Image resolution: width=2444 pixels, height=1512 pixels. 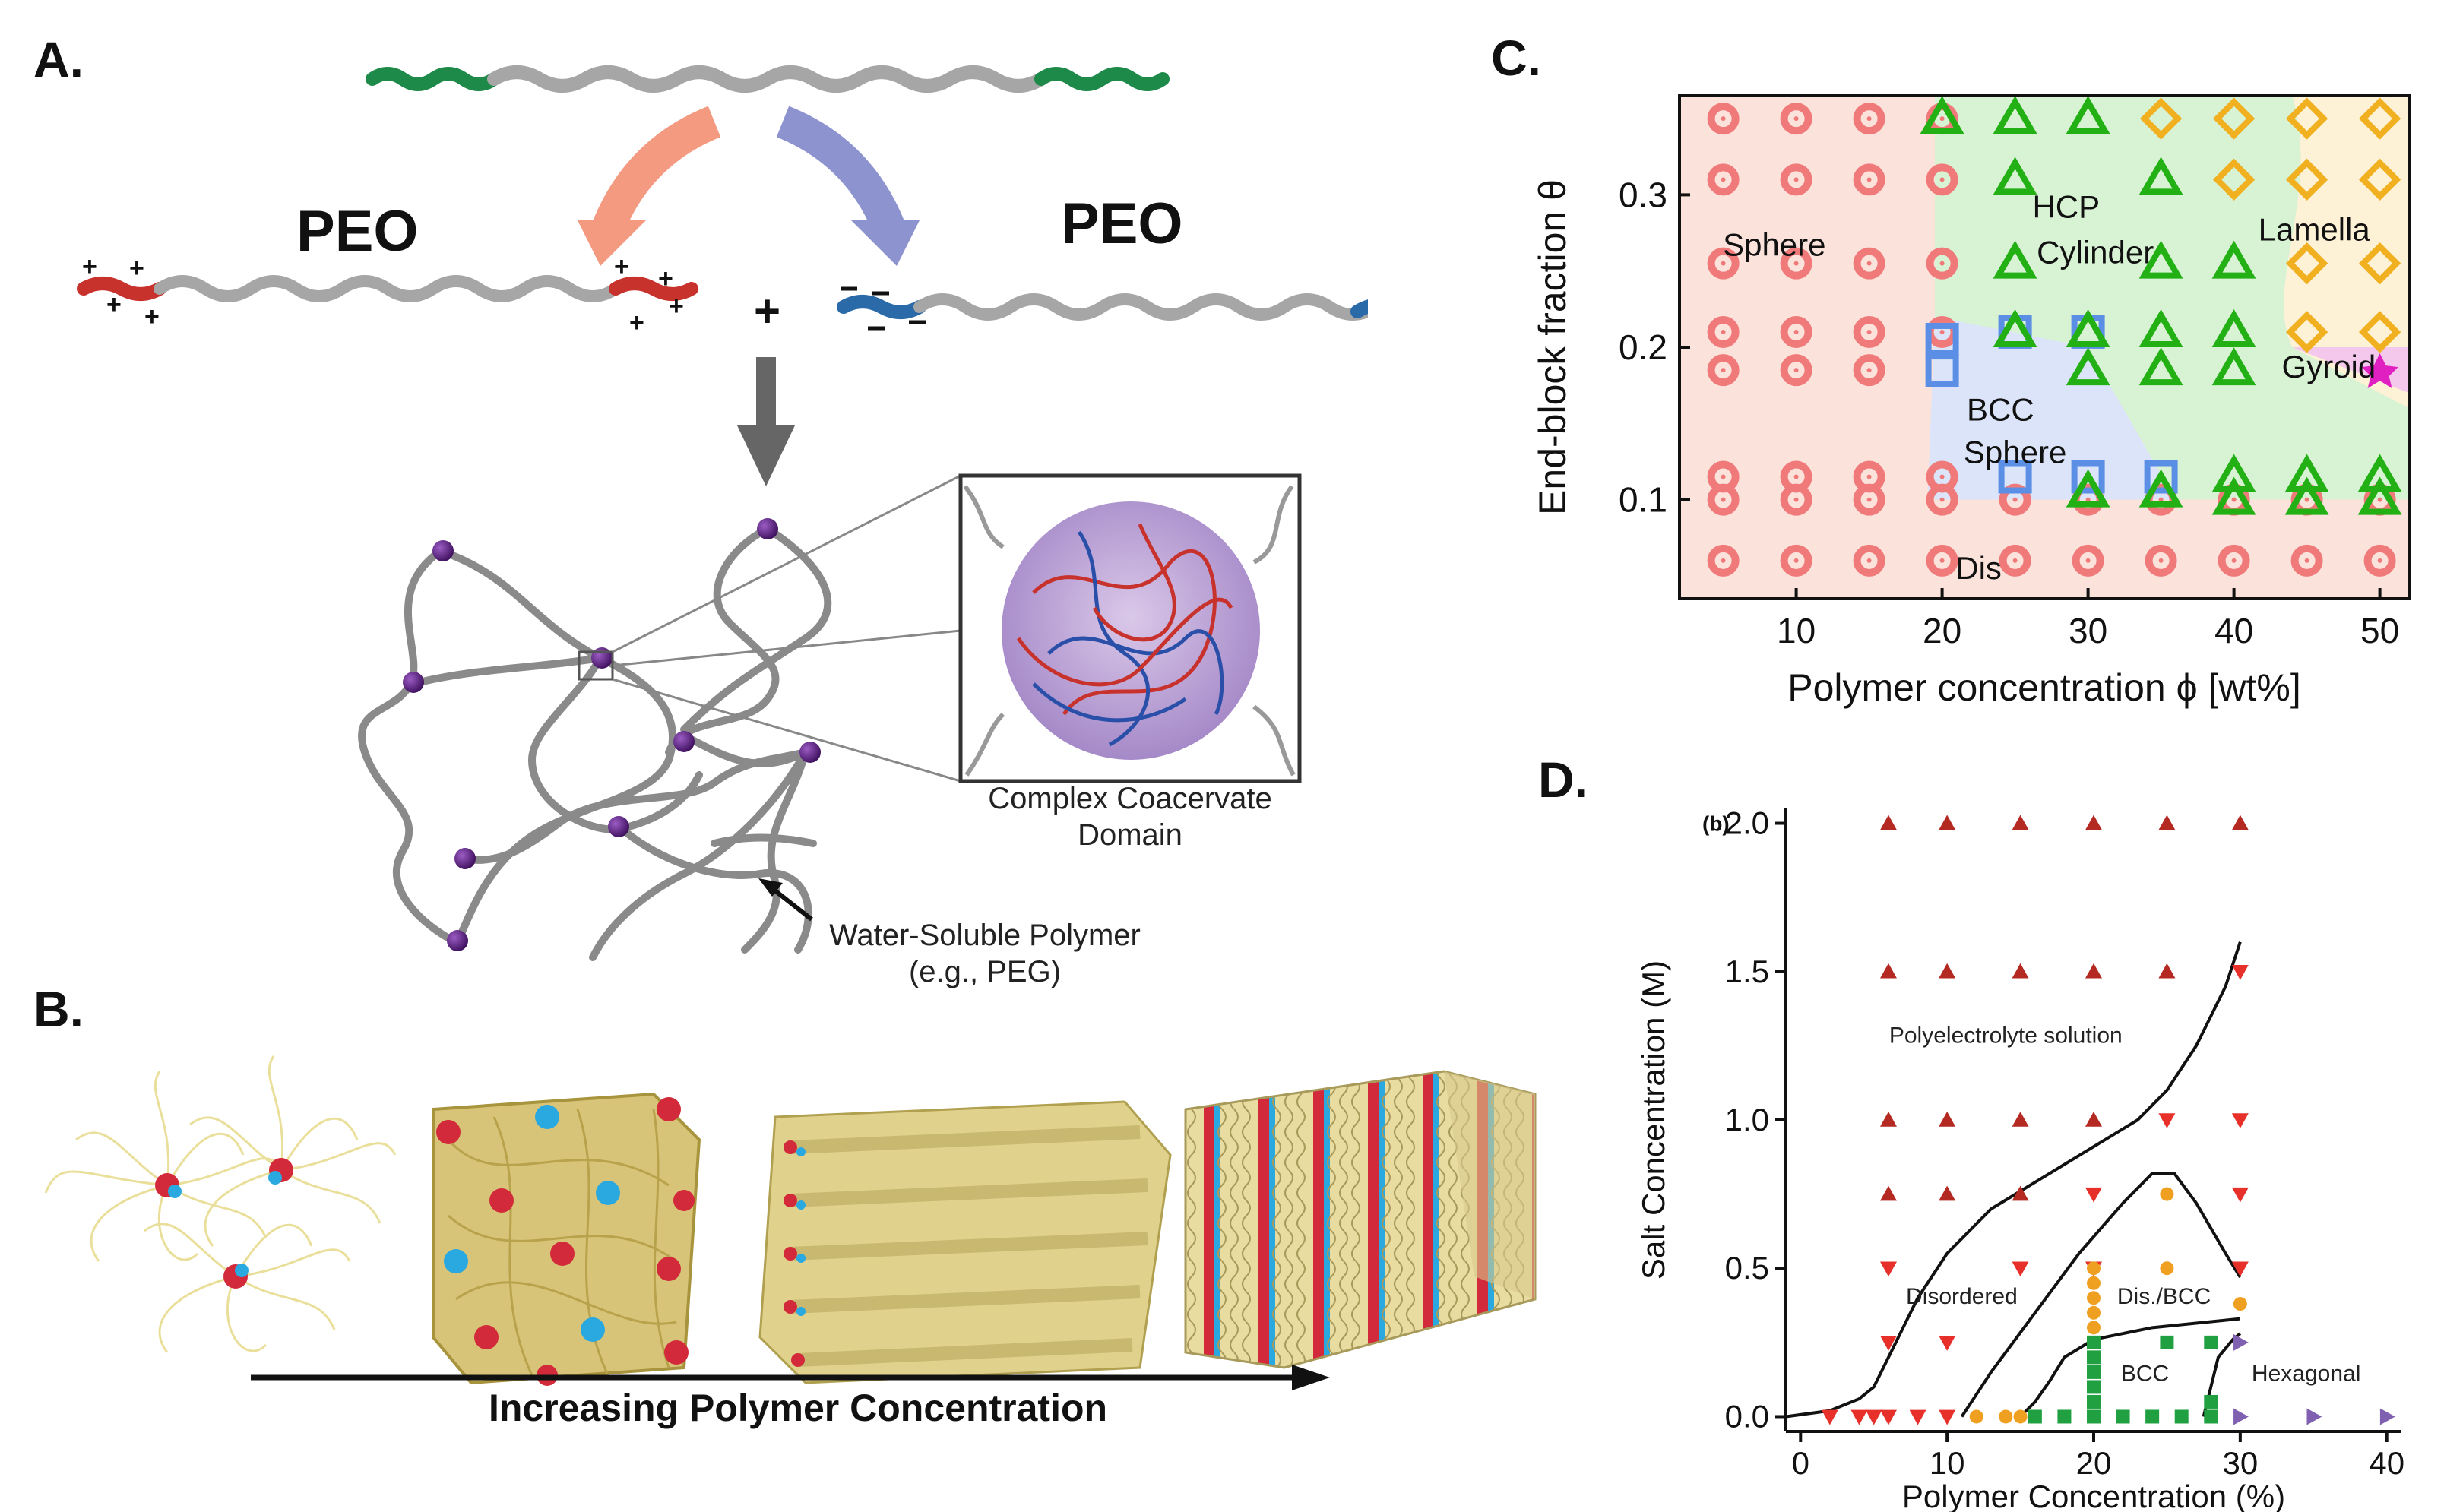 What do you see at coordinates (2233, 630) in the screenshot?
I see `x-tick-label: 40` at bounding box center [2233, 630].